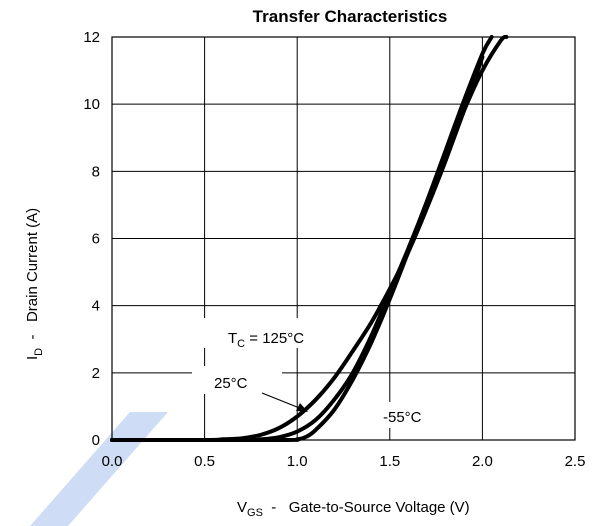  I want to click on y-tick-label: 2, so click(96, 373).